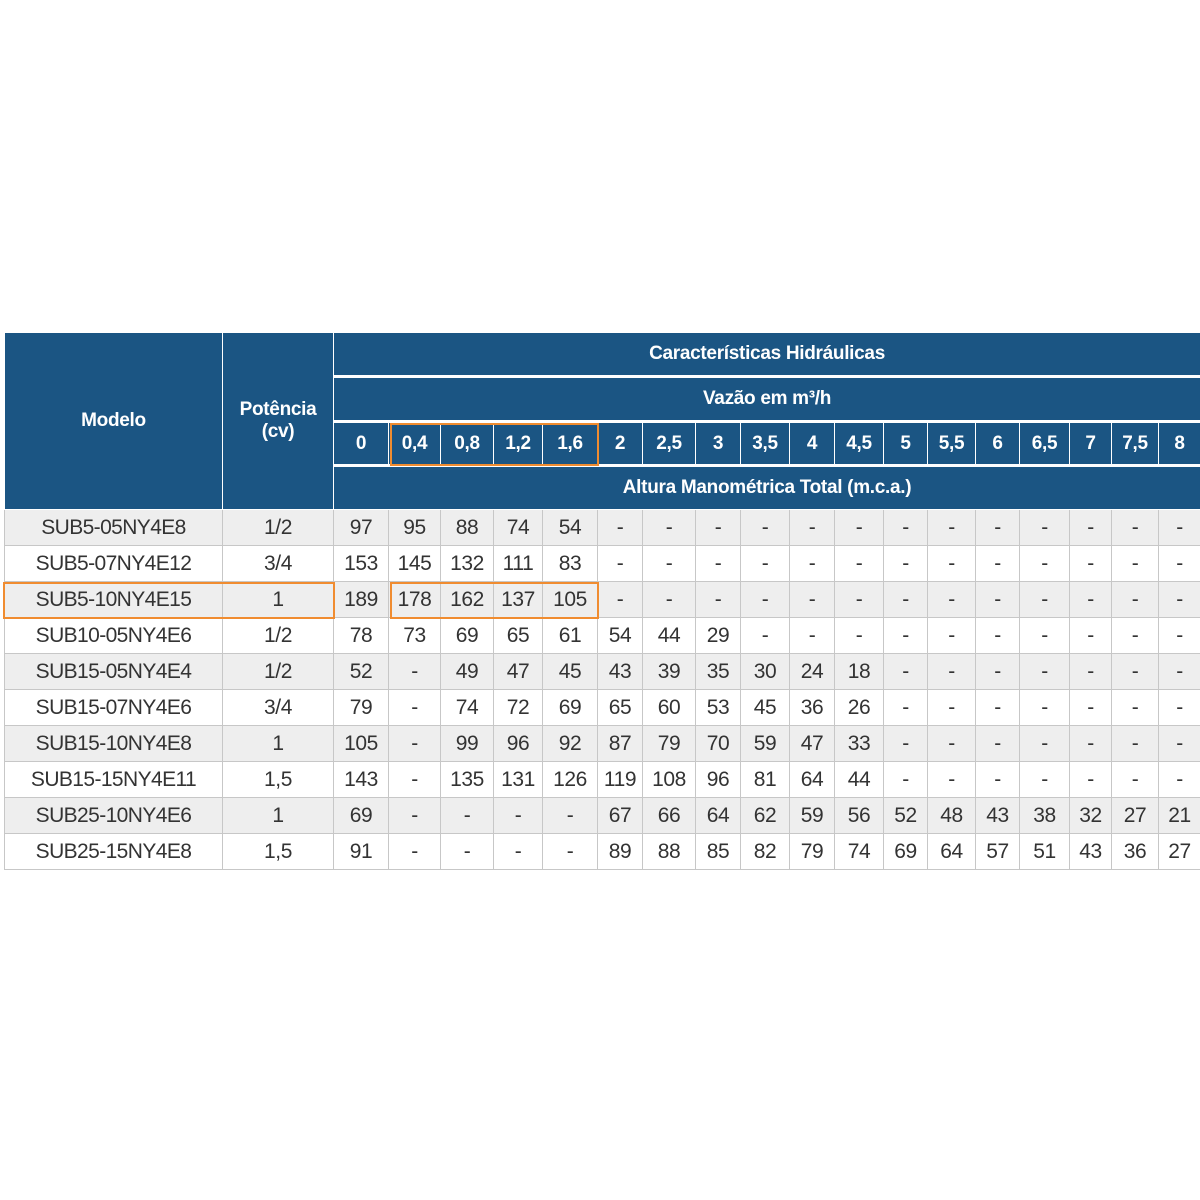 Image resolution: width=1200 pixels, height=1200 pixels. I want to click on head-value-cell: 53, so click(718, 707).